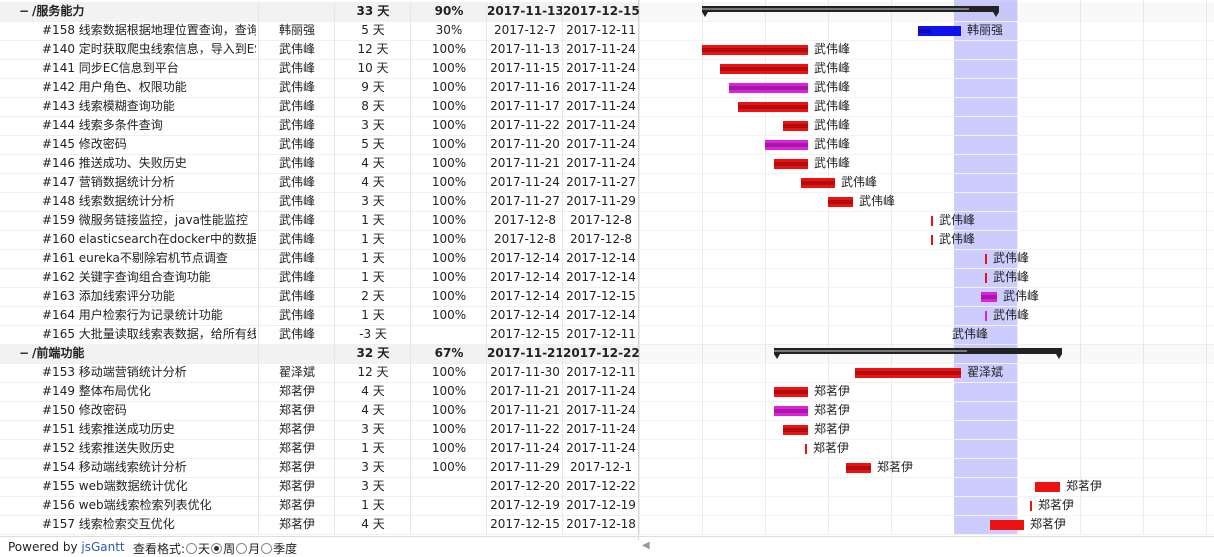 Image resolution: width=1214 pixels, height=557 pixels. Describe the element at coordinates (84, 410) in the screenshot. I see `task-name: #150 修改密码` at that location.